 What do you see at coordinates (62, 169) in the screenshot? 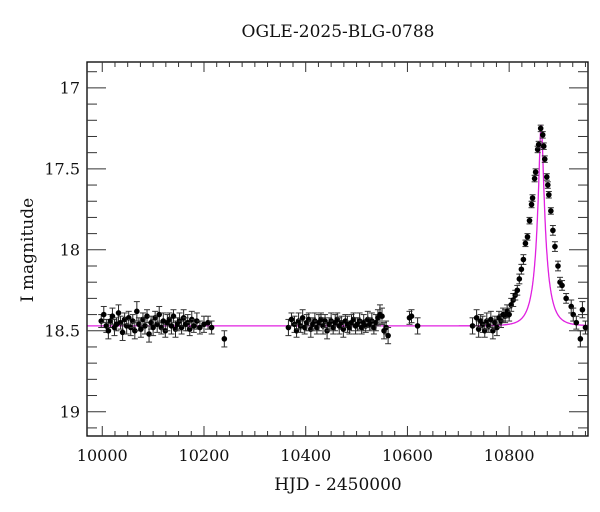
I see `y-tick-label: 17.5` at bounding box center [62, 169].